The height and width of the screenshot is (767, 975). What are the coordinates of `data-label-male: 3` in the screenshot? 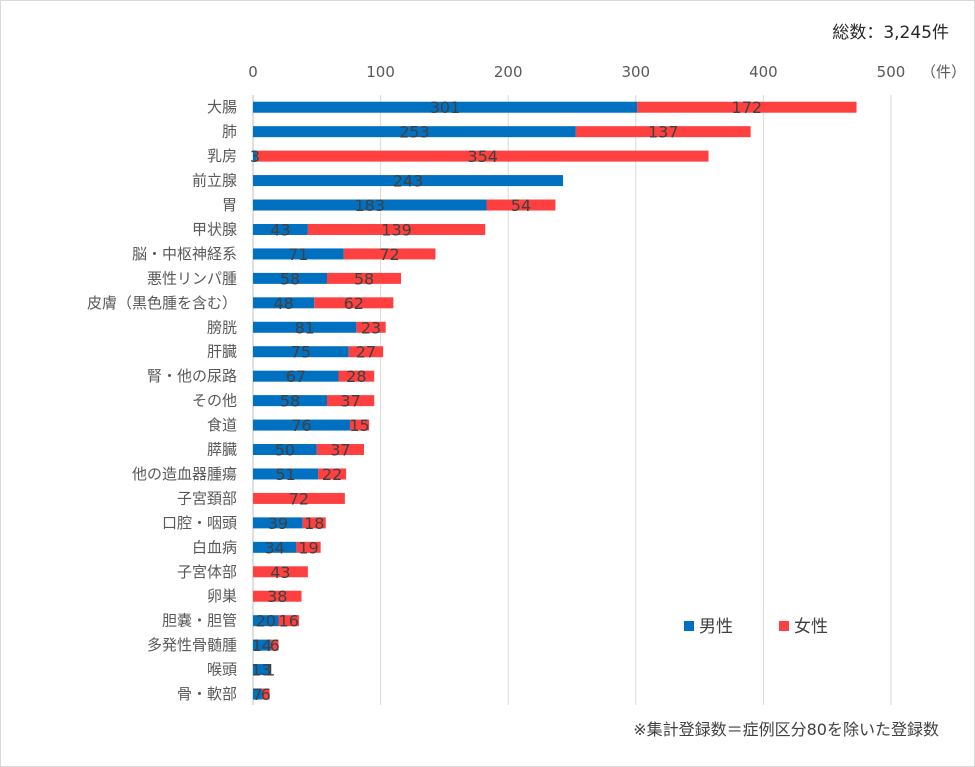 It's located at (255, 156).